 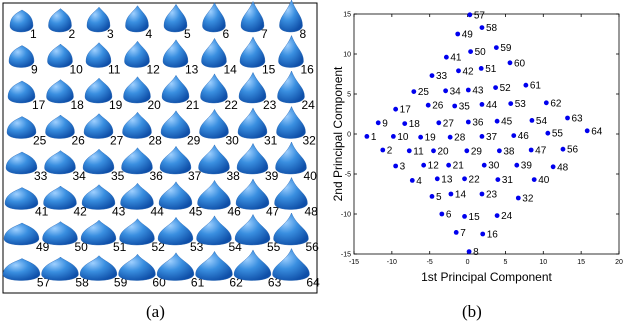 What do you see at coordinates (264, 34) in the screenshot?
I see `shape-index-label: 7` at bounding box center [264, 34].